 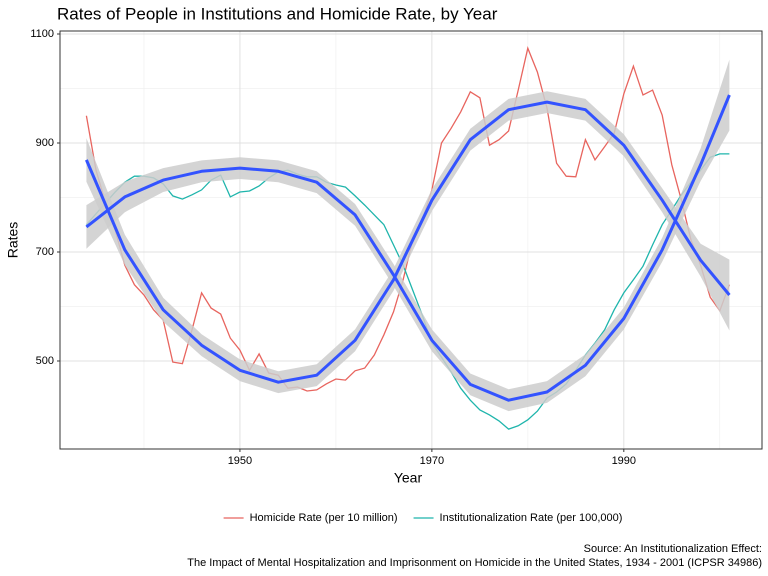 I want to click on y-tick-label: 900, so click(x=45, y=143).